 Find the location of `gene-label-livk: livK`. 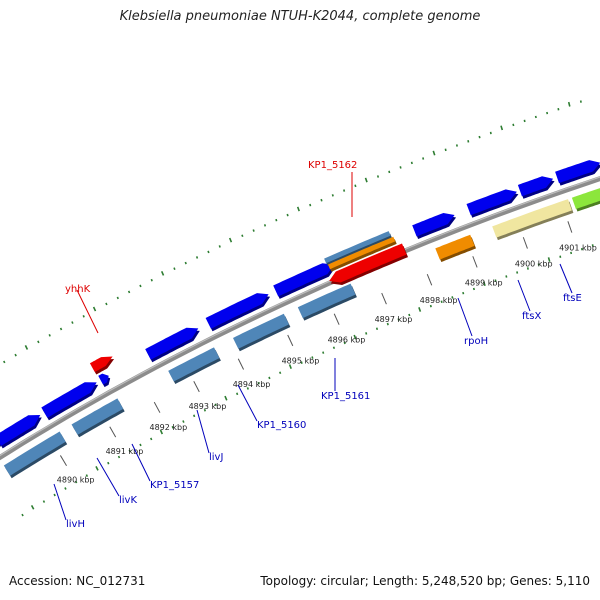

gene-label-livk: livK is located at coordinates (128, 500).